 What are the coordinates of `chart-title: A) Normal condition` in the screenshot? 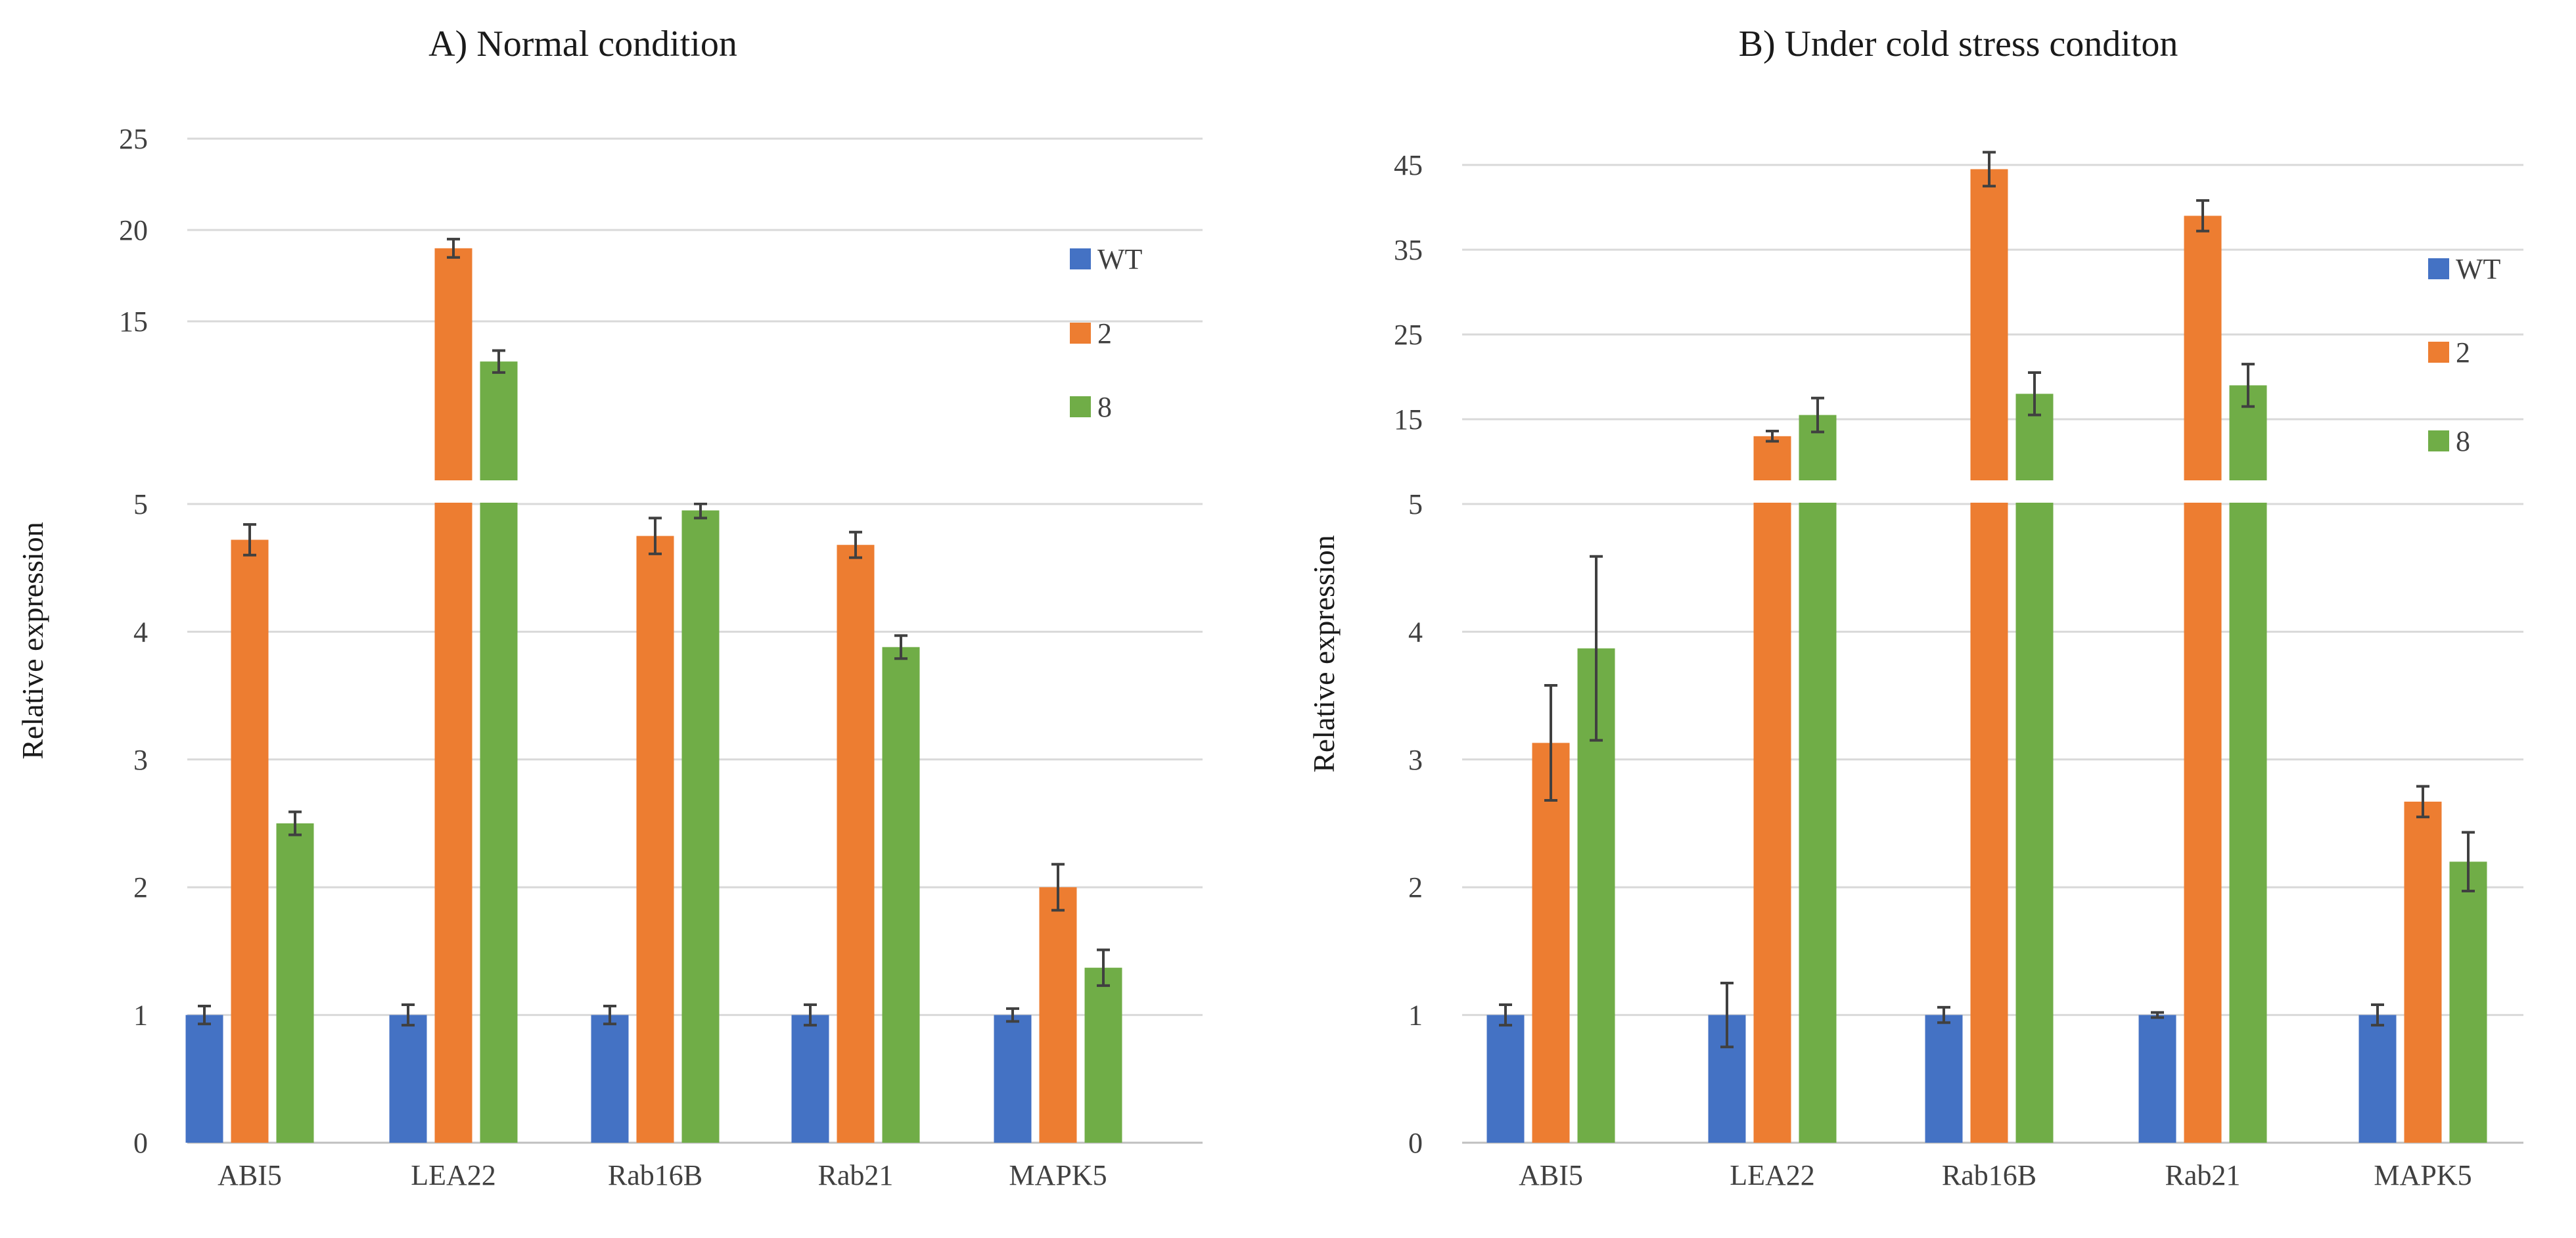 It's located at (582, 44).